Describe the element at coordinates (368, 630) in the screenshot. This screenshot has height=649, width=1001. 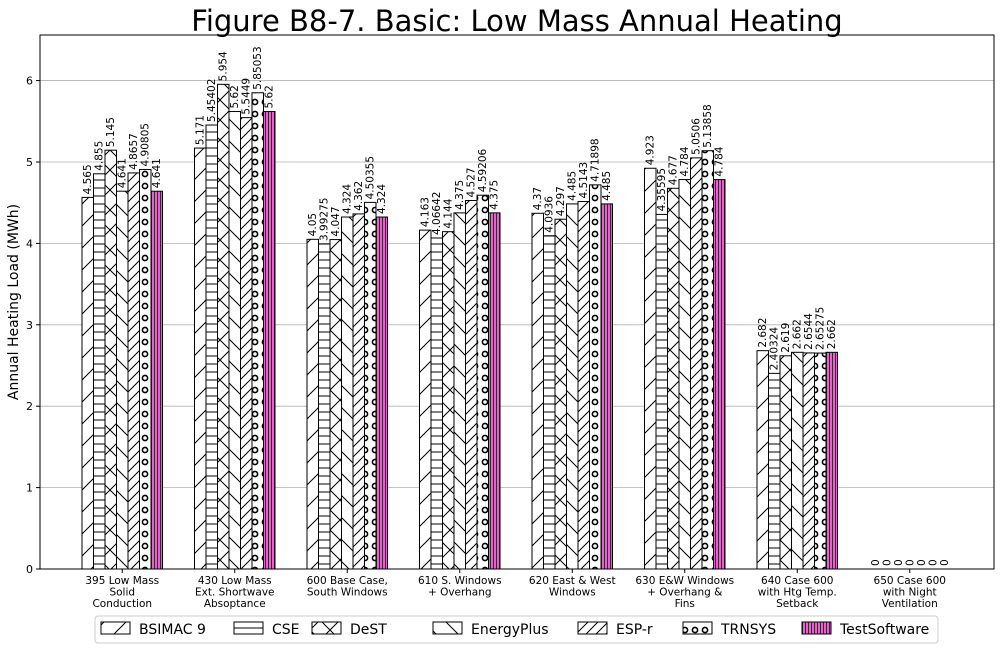
I see `legend-label: DeST` at that location.